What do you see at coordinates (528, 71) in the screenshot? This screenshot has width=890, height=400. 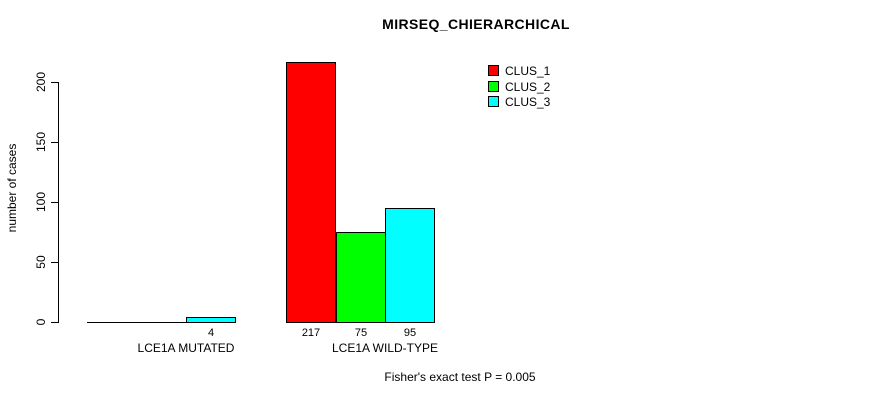 I see `legend-label-clus_1: CLUS_1` at bounding box center [528, 71].